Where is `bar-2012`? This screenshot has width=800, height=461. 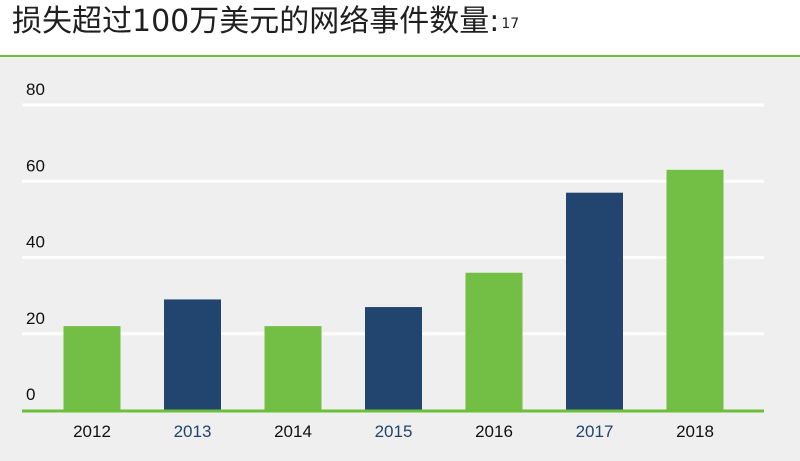
bar-2012 is located at coordinates (92, 368).